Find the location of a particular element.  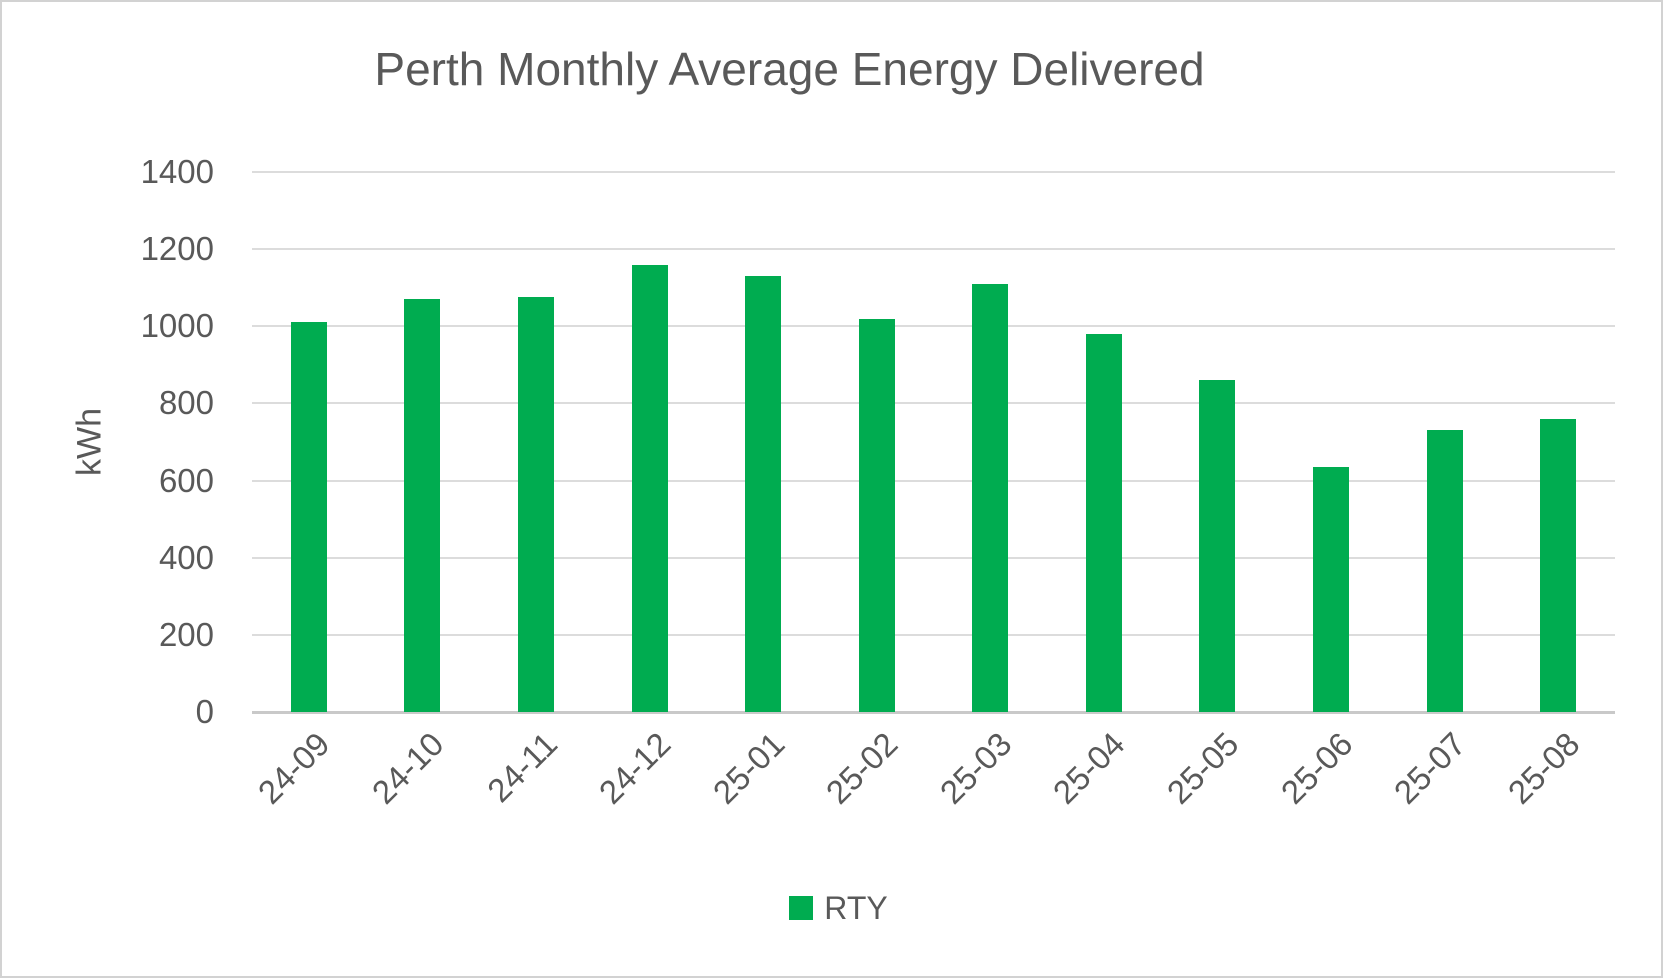

legend: RTY is located at coordinates (831, 908).